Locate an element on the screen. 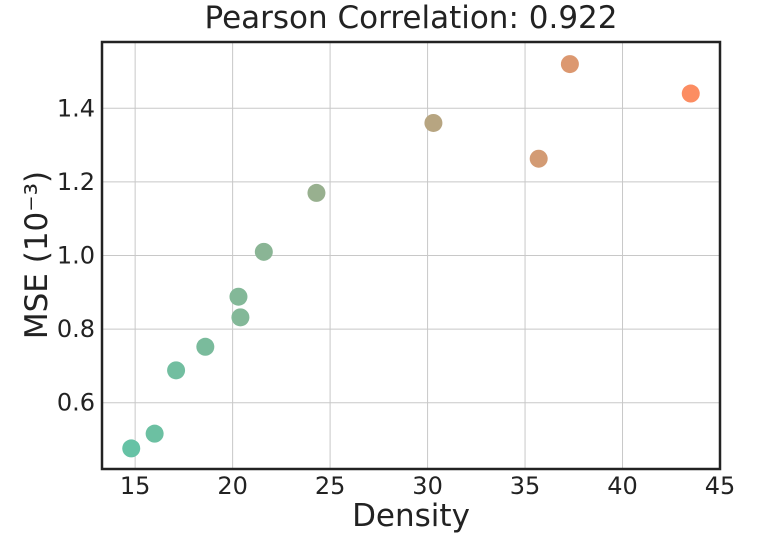  x-tick-label: 25 is located at coordinates (330, 486).